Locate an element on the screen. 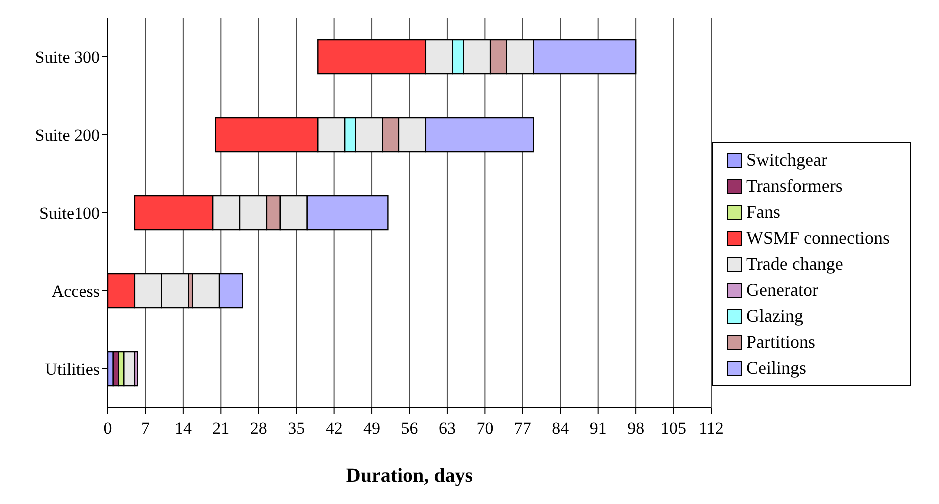 This screenshot has height=504, width=939. x-tick-label: 35 is located at coordinates (297, 428).